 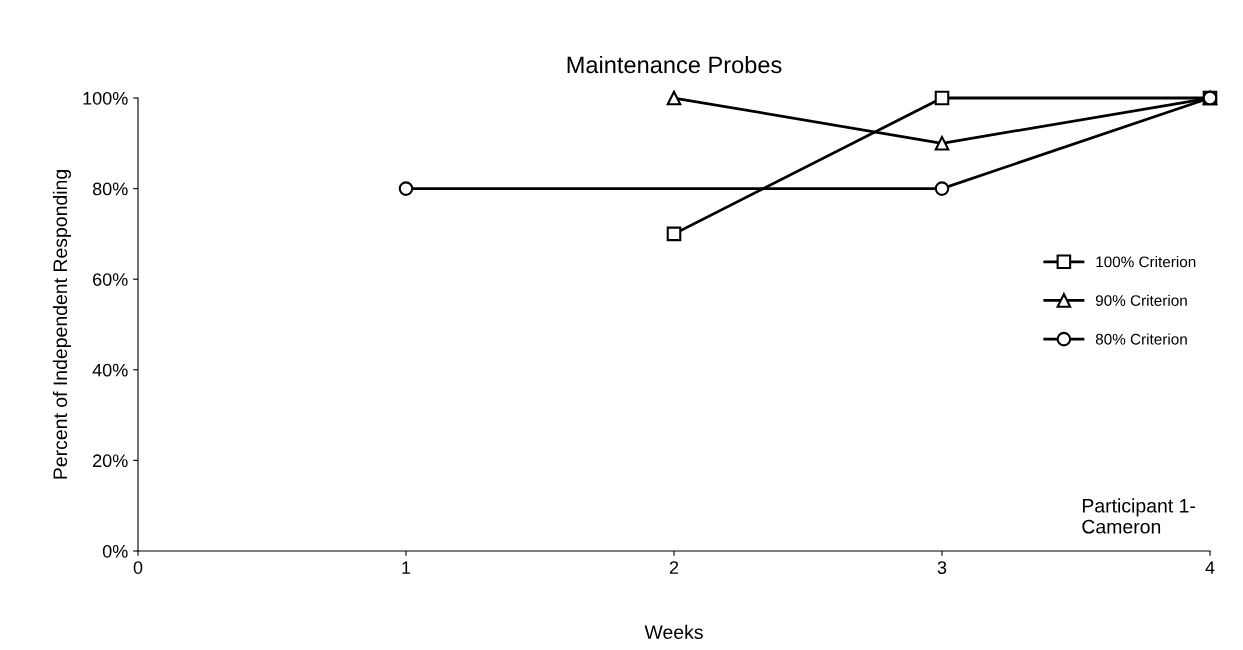 I want to click on legend-label: 90% Criterion, so click(x=1141, y=300).